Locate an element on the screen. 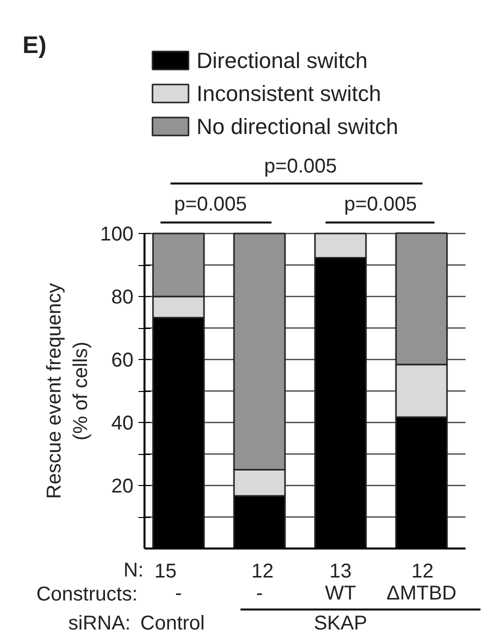 Image resolution: width=485 pixels, height=637 pixels. text: 15 is located at coordinates (165, 571).